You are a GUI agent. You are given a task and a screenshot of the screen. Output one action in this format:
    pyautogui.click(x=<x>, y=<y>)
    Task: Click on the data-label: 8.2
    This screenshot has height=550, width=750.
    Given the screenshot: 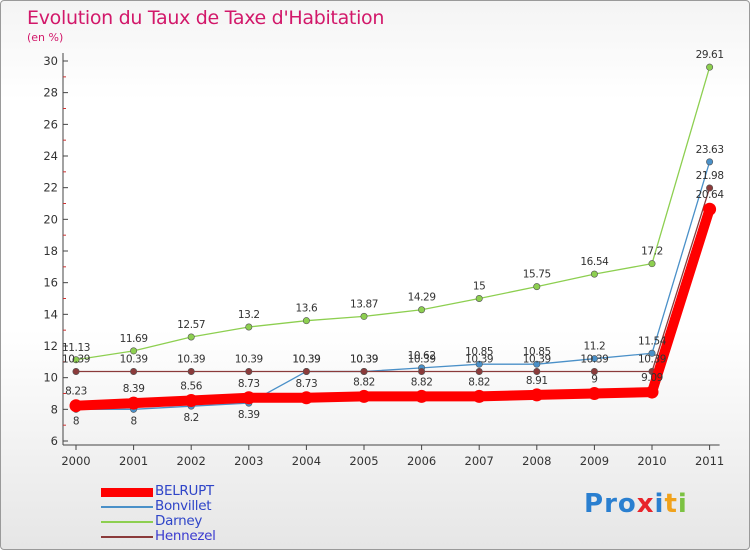 What is the action you would take?
    pyautogui.click(x=191, y=418)
    